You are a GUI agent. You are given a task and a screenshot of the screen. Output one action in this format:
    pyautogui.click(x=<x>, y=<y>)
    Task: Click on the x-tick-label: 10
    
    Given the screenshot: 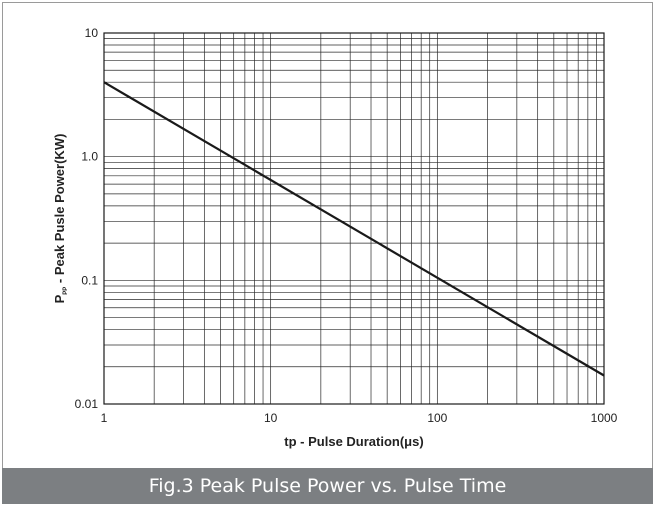 What is the action you would take?
    pyautogui.click(x=271, y=418)
    